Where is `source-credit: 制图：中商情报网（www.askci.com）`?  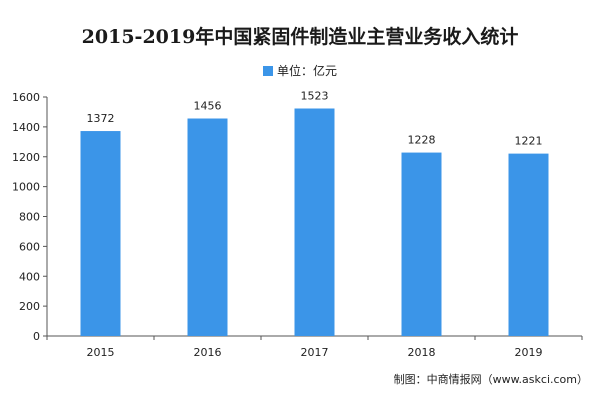 source-credit: 制图：中商情报网（www.askci.com） is located at coordinates (490, 379).